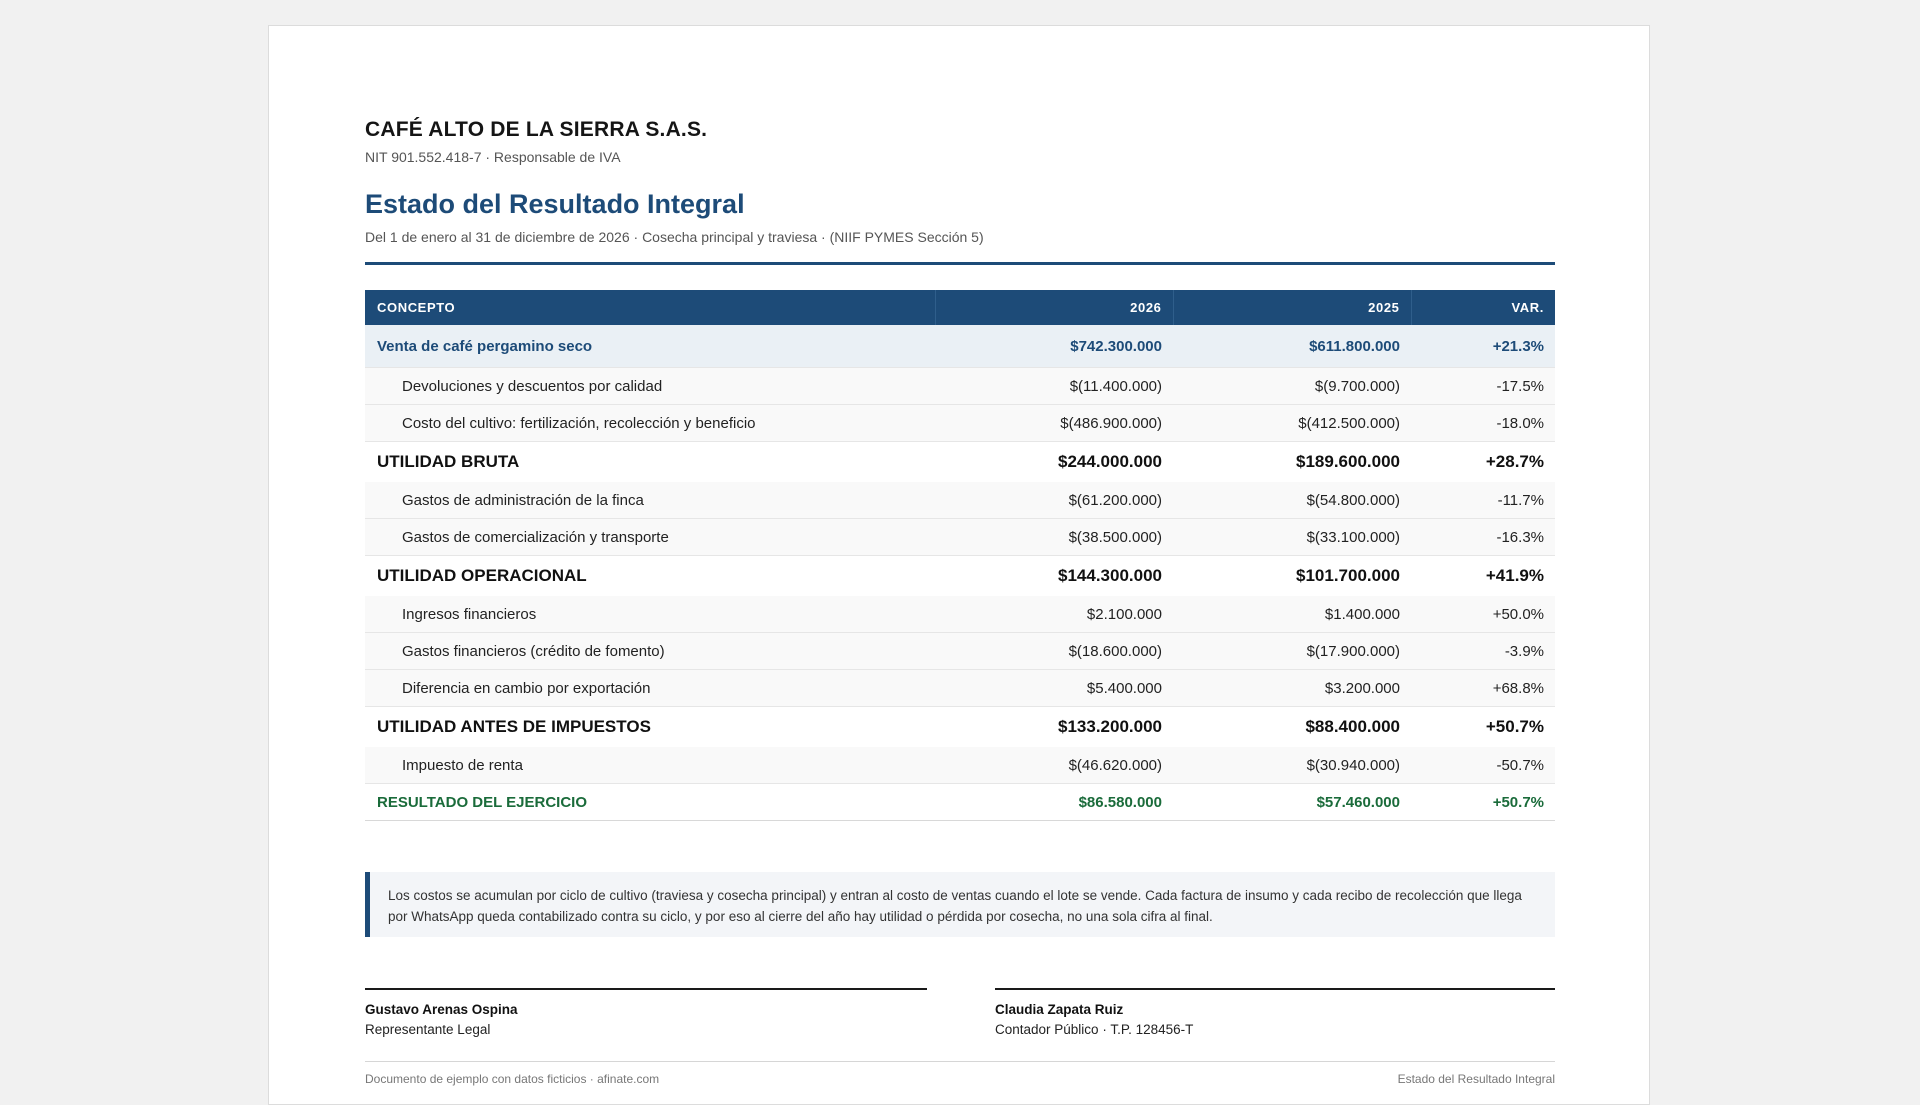  What do you see at coordinates (428, 1029) in the screenshot?
I see `signatory-role: Representante Legal` at bounding box center [428, 1029].